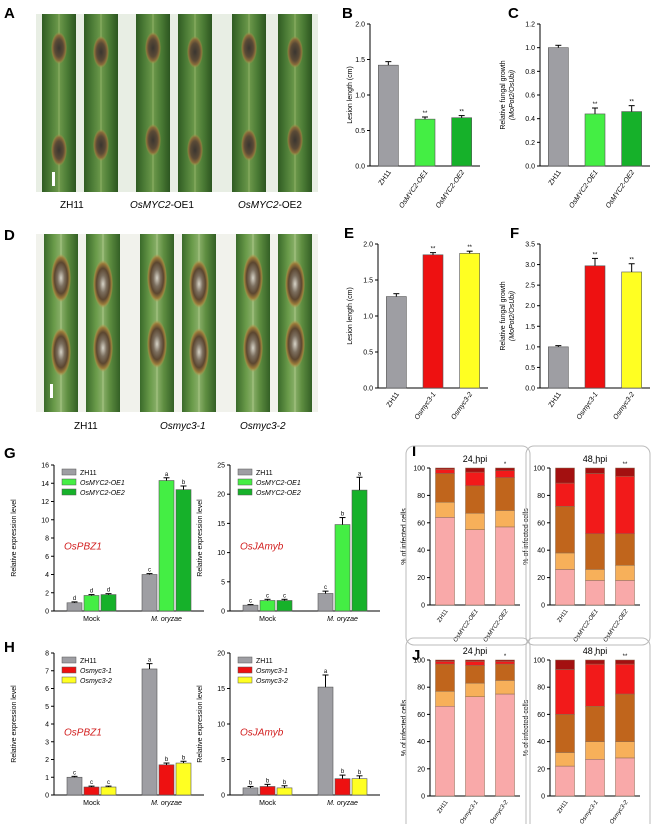  I want to click on x-tick-label: OsMYC2-OE1, so click(583, 189).